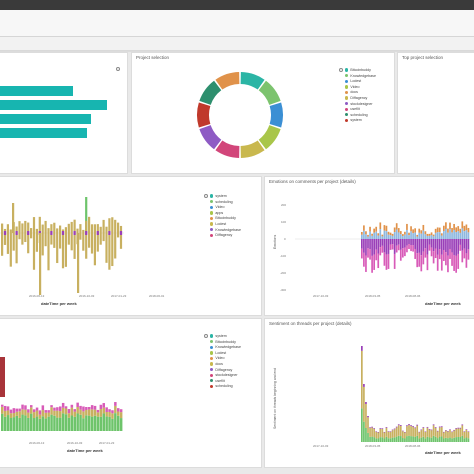  What do you see at coordinates (360, 121) in the screenshot?
I see `legend-item: system` at bounding box center [360, 121].